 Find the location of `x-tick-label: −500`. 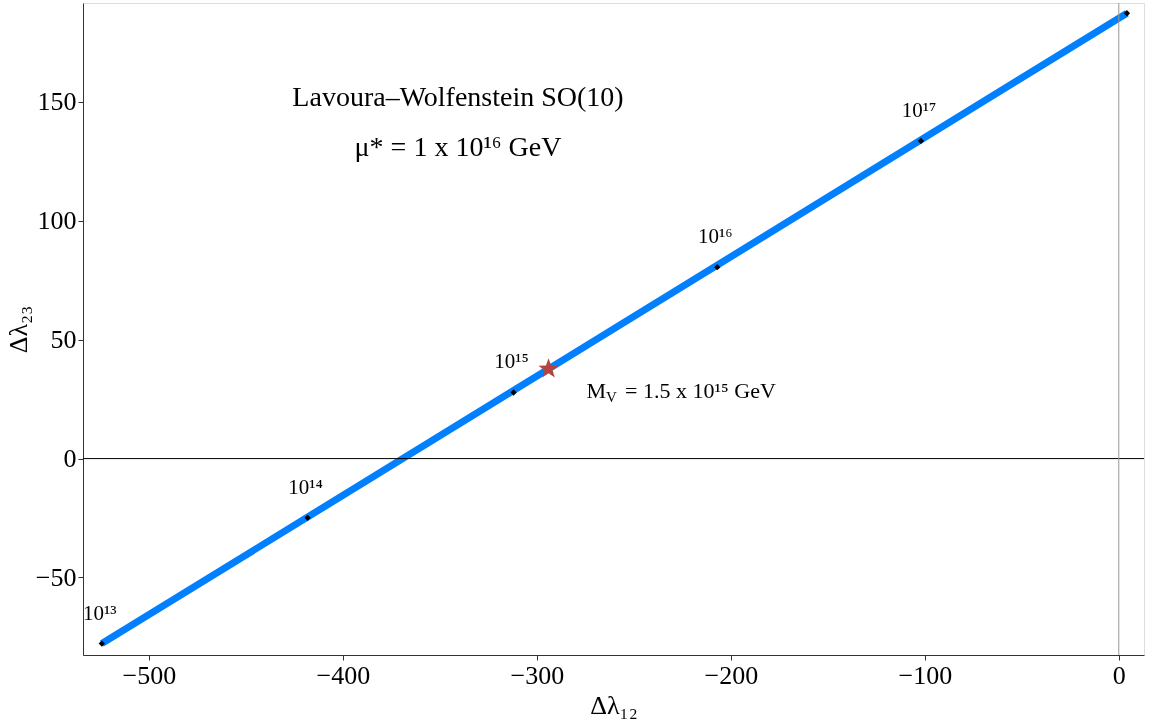

x-tick-label: −500 is located at coordinates (149, 675).